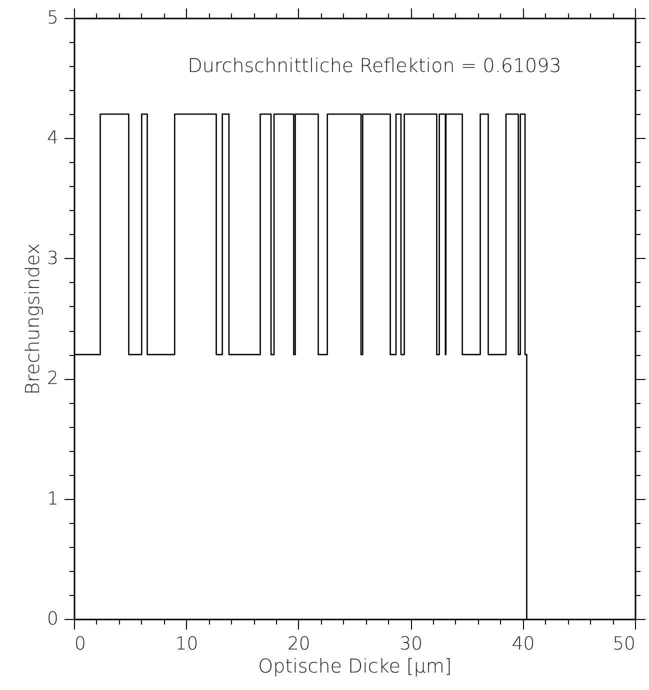 The height and width of the screenshot is (690, 649). What do you see at coordinates (186, 644) in the screenshot?
I see `x-tick-label: 10` at bounding box center [186, 644].